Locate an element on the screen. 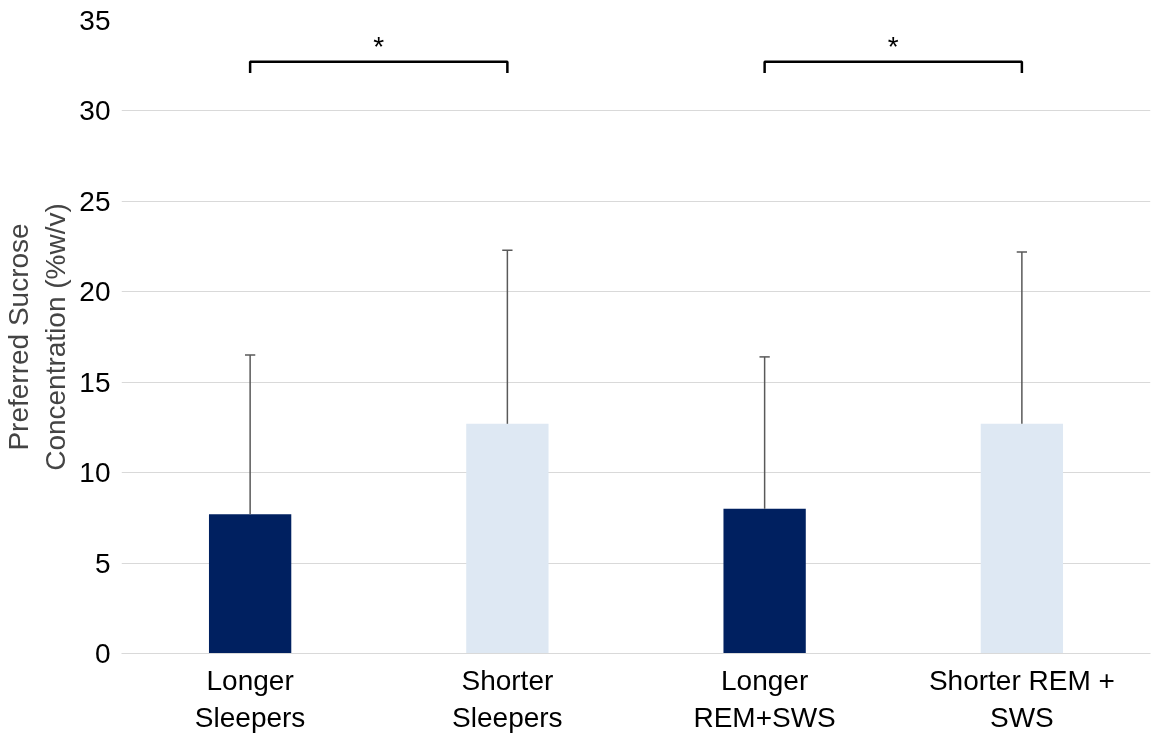  y-tick-label: 35 is located at coordinates (95, 20).